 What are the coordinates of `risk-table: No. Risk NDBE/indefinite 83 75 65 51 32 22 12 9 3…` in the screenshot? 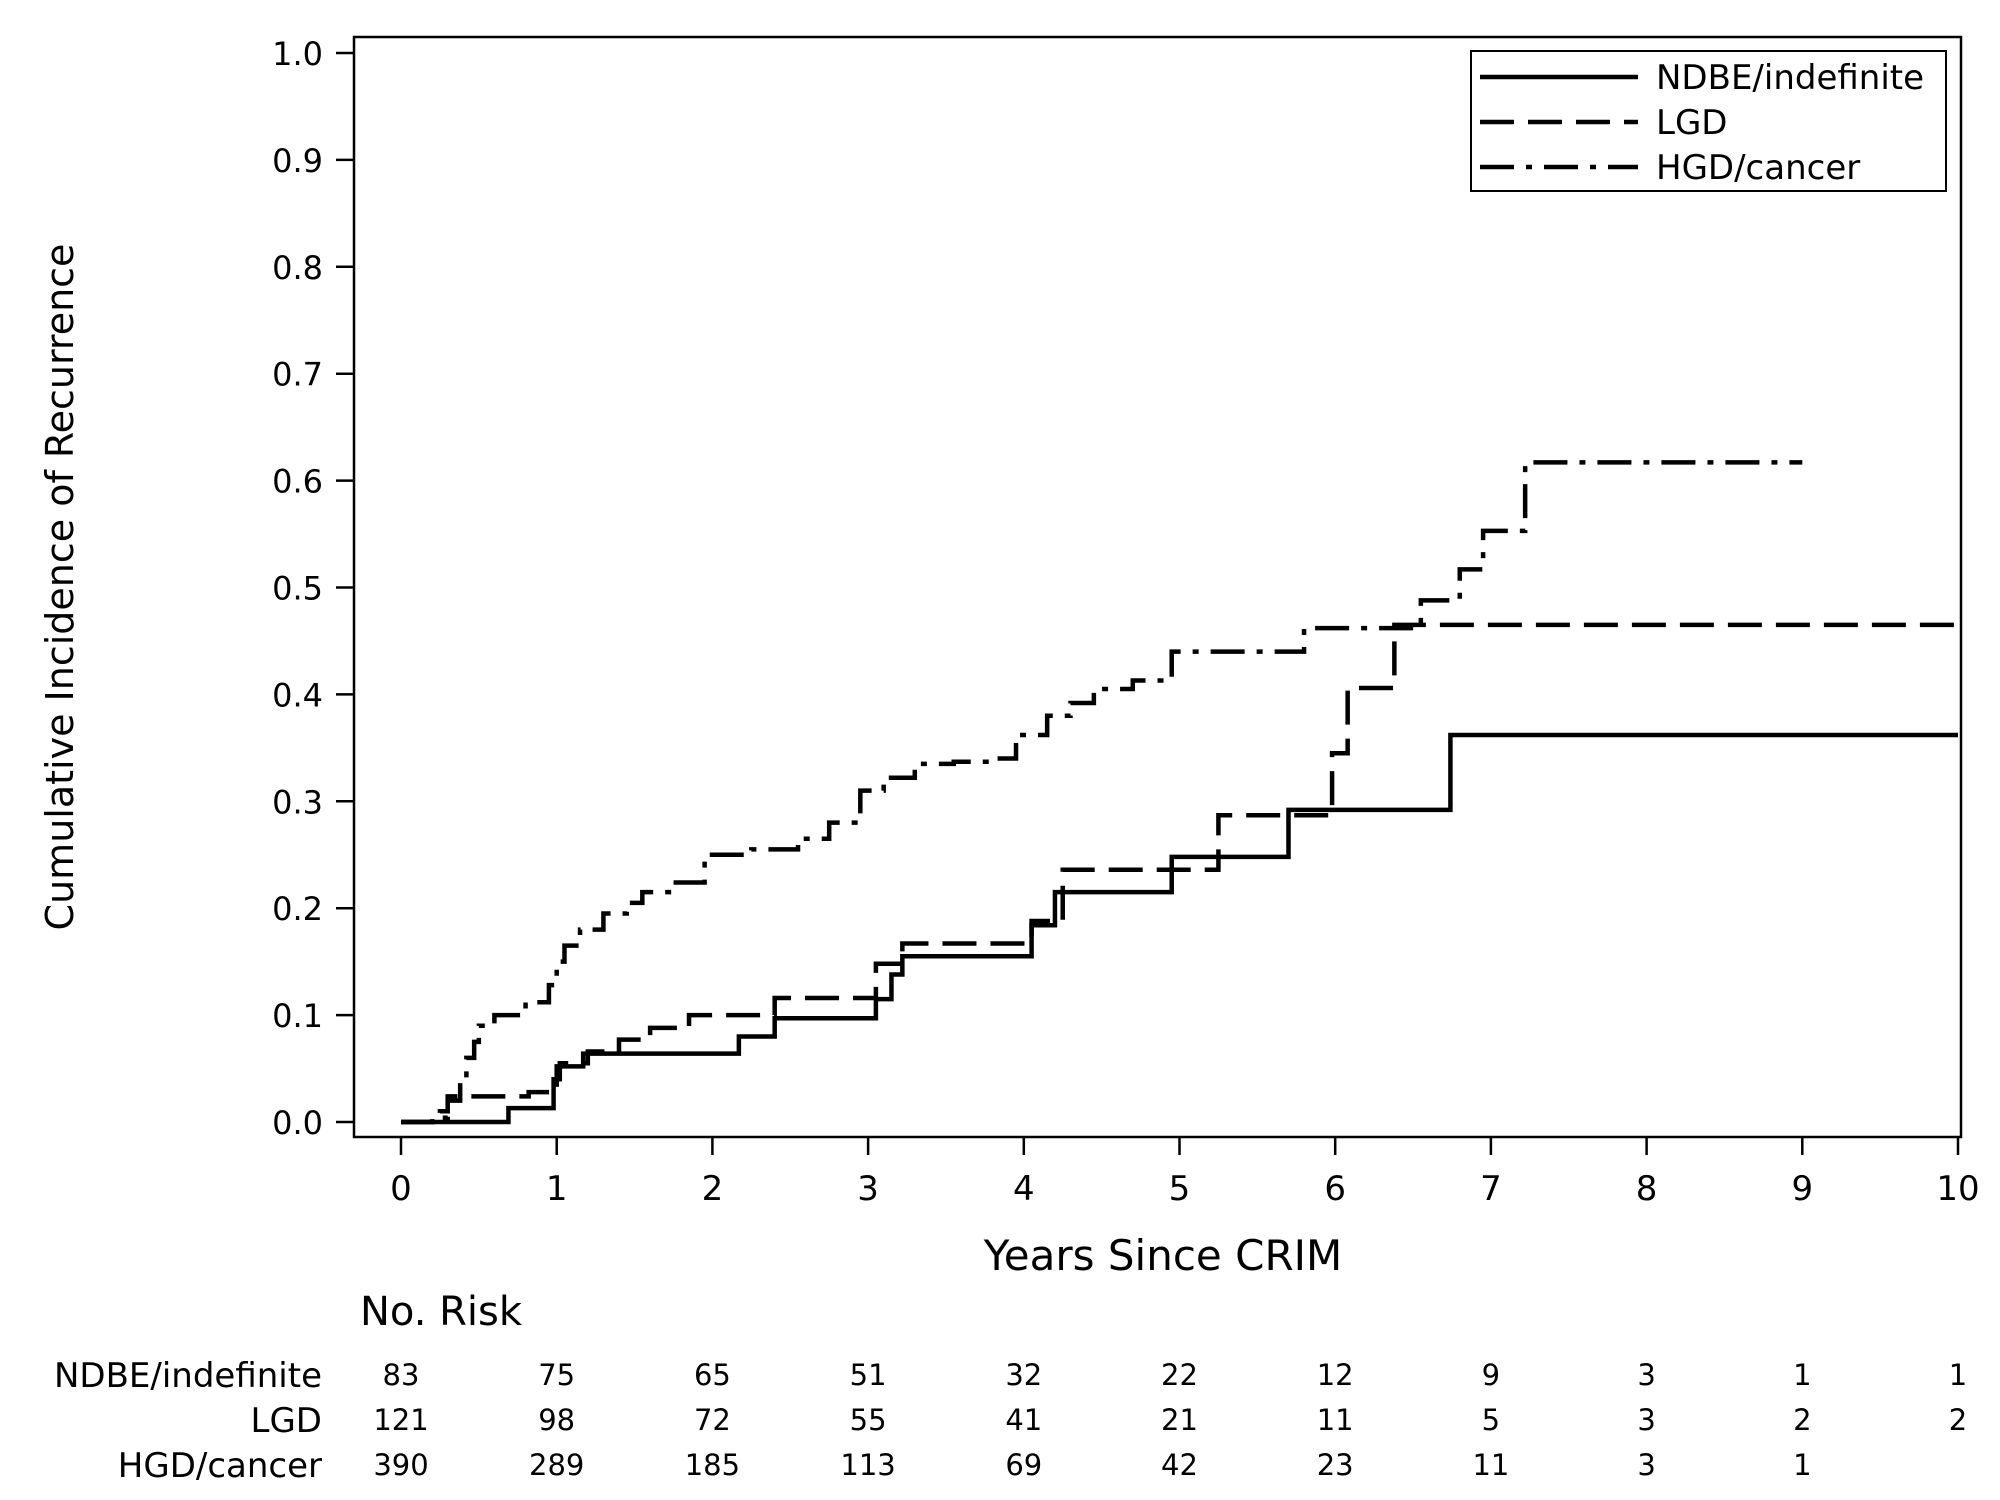 It's located at (1010, 1387).